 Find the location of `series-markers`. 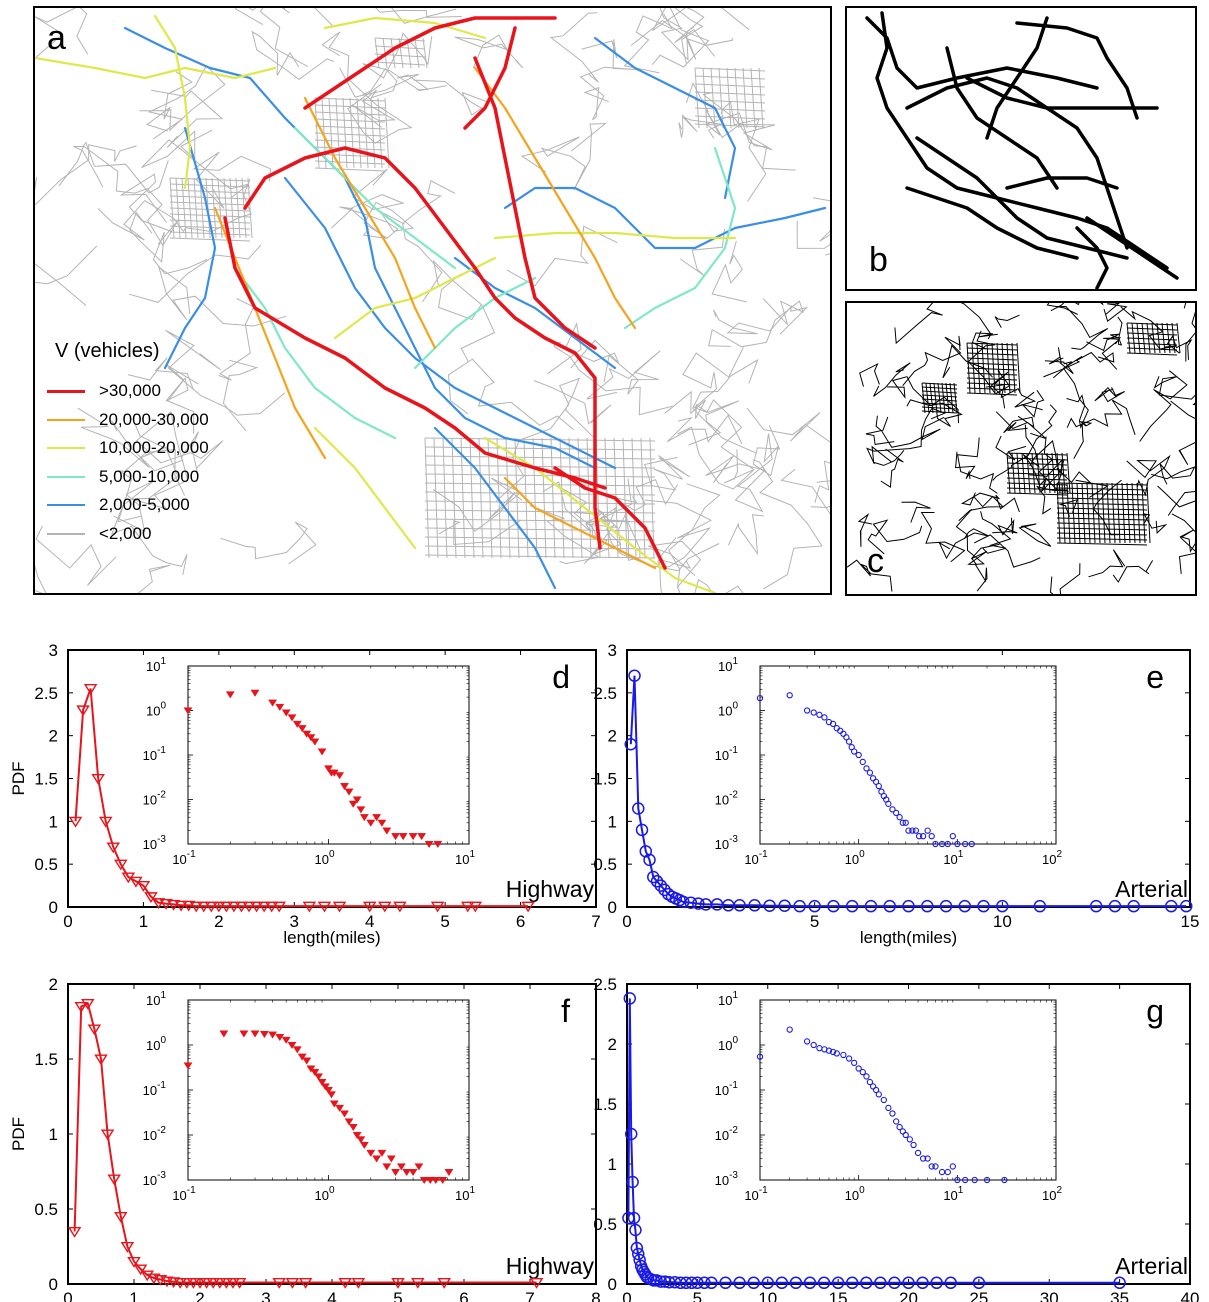

series-markers is located at coordinates (305, 1143).